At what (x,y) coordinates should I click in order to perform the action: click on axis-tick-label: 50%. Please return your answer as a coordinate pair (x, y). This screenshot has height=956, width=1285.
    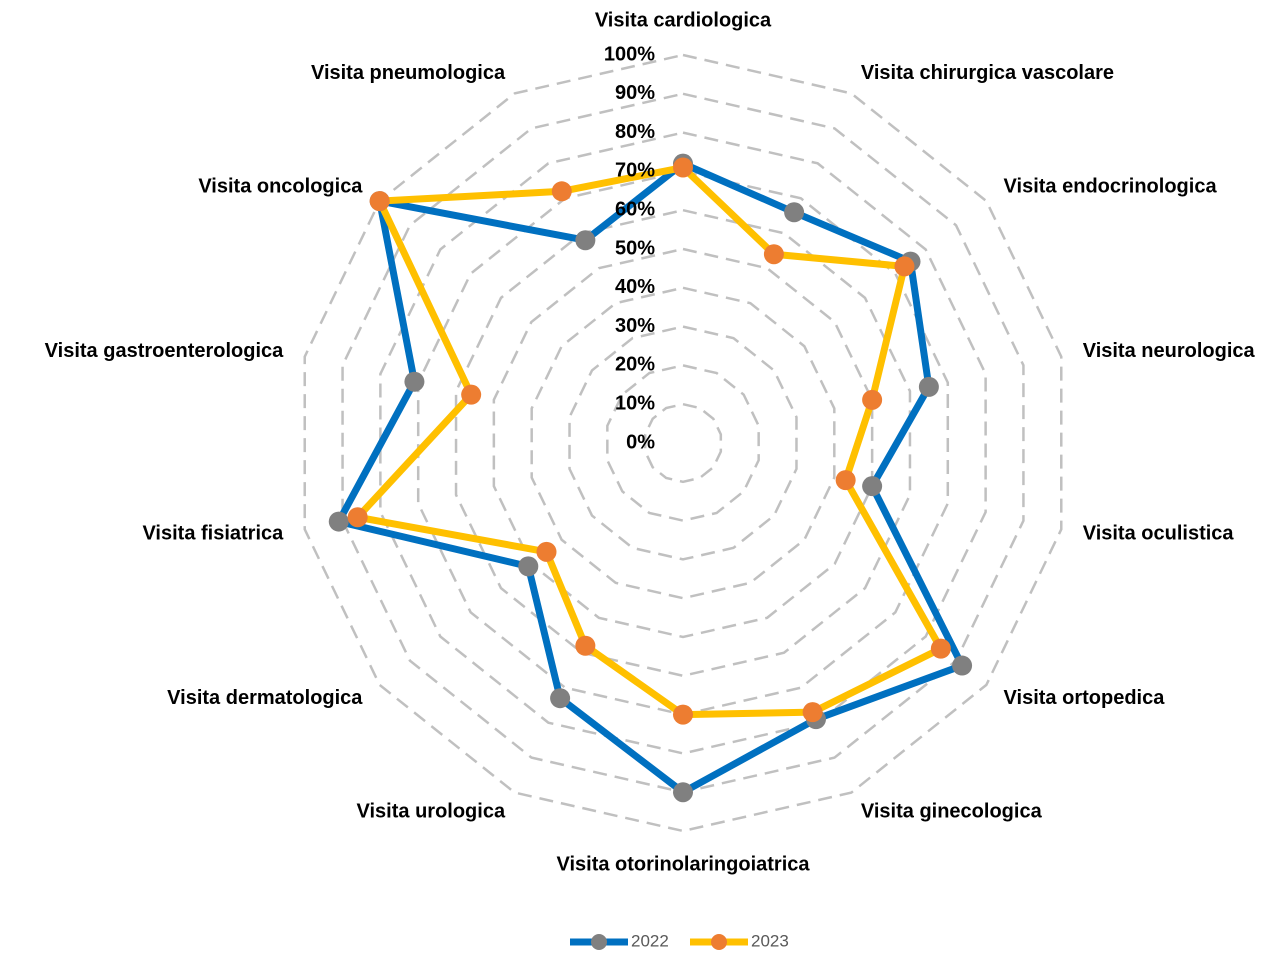
    Looking at the image, I should click on (635, 248).